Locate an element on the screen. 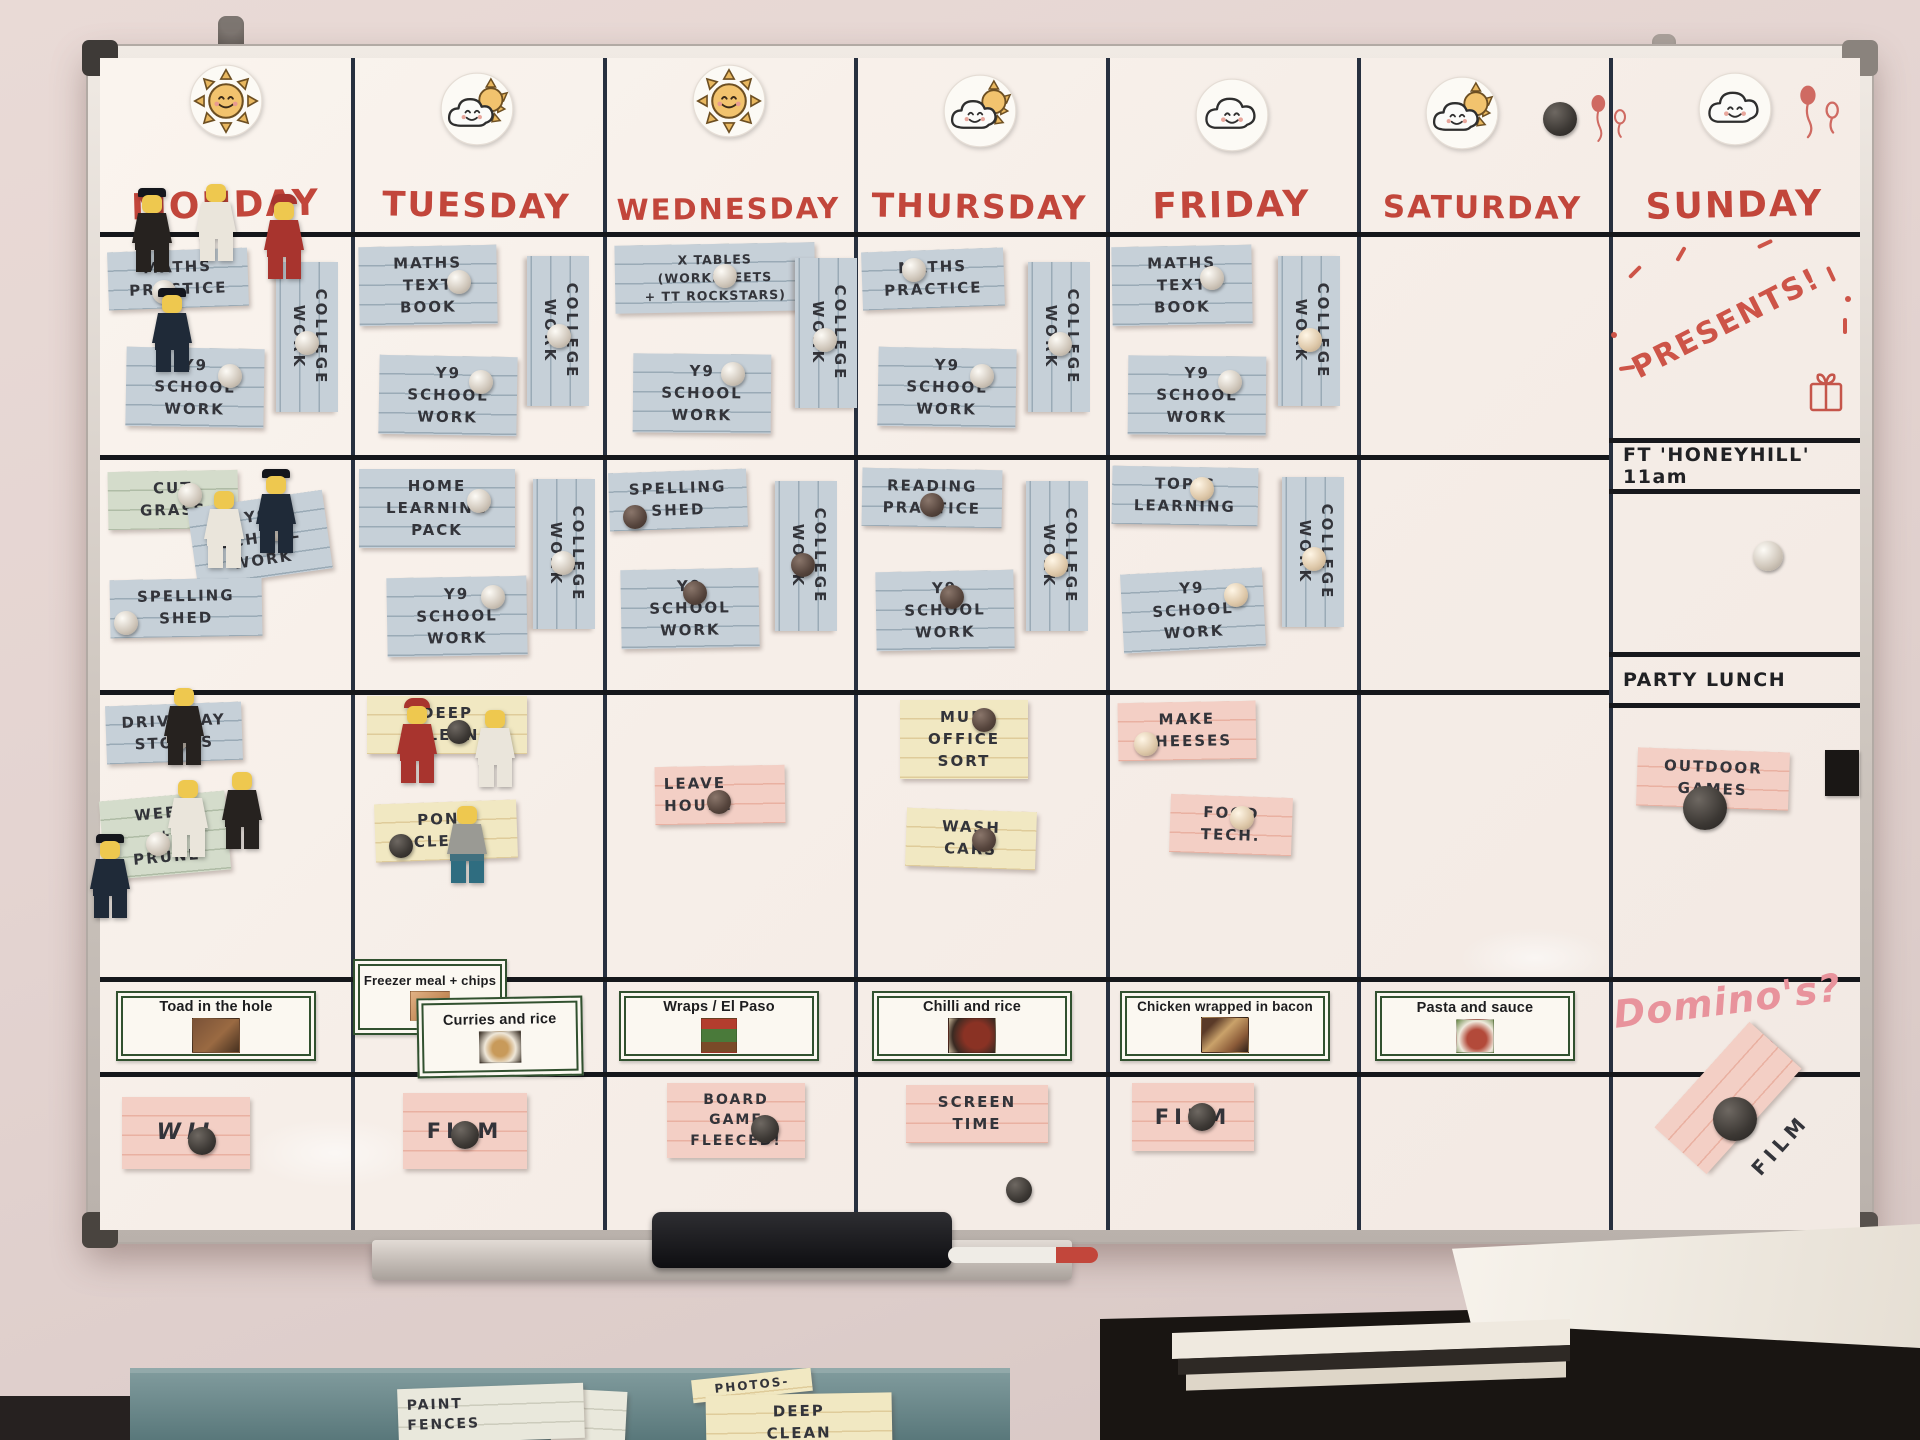 This screenshot has height=1440, width=1920. day-label-tuesday: TUESDAY is located at coordinates (476, 206).